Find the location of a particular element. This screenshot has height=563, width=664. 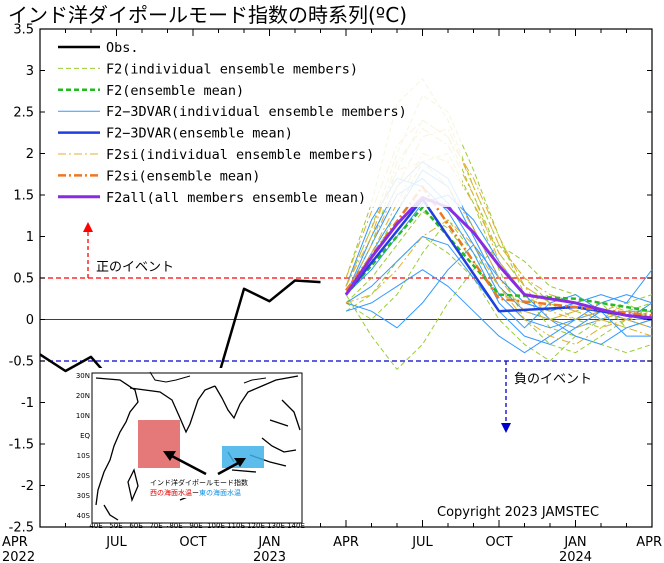

inset-lat-labels: 30N 20N 10N EQ 10S 20S 30S 40S is located at coordinates (83, 446).